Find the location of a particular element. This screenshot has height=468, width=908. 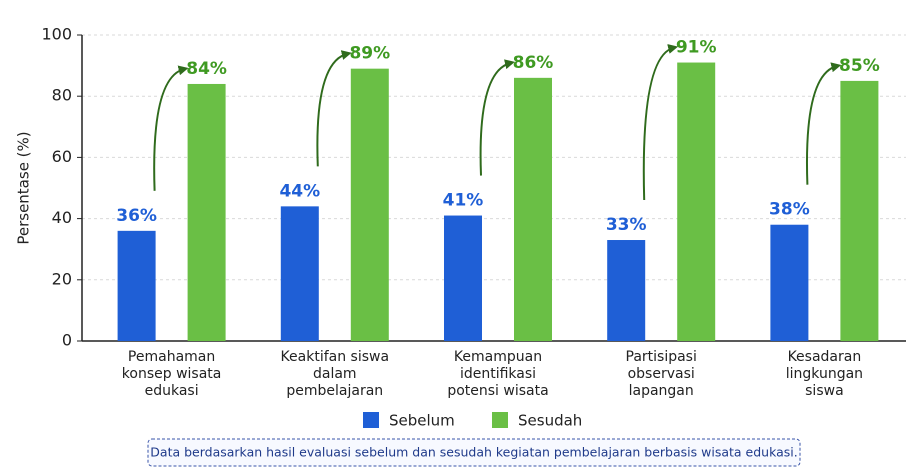

value-label: 36% is located at coordinates (136, 216).